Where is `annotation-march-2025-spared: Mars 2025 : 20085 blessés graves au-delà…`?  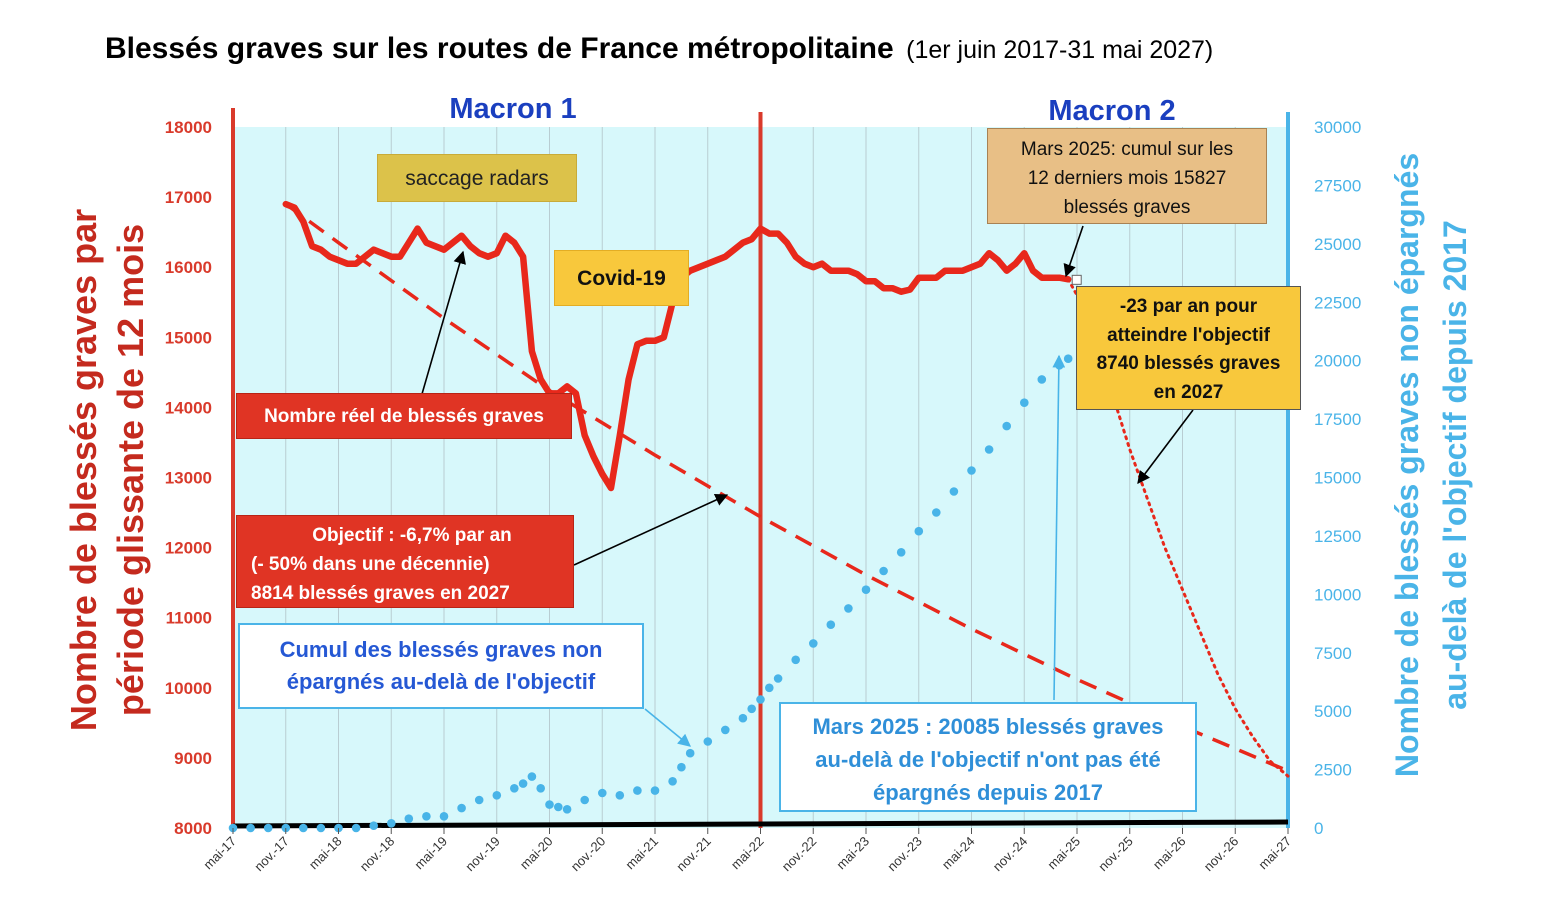 annotation-march-2025-spared: Mars 2025 : 20085 blessés graves au-delà… is located at coordinates (988, 757).